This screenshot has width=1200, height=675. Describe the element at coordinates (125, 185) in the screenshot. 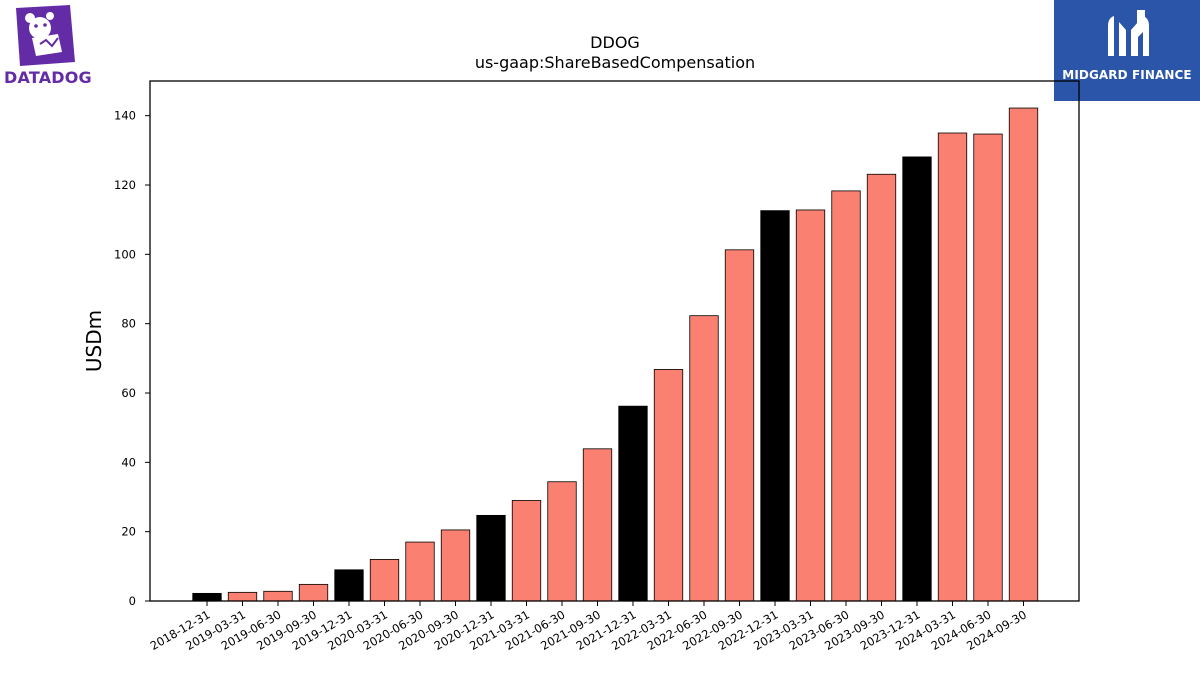

I see `y-tick-label: 120` at that location.